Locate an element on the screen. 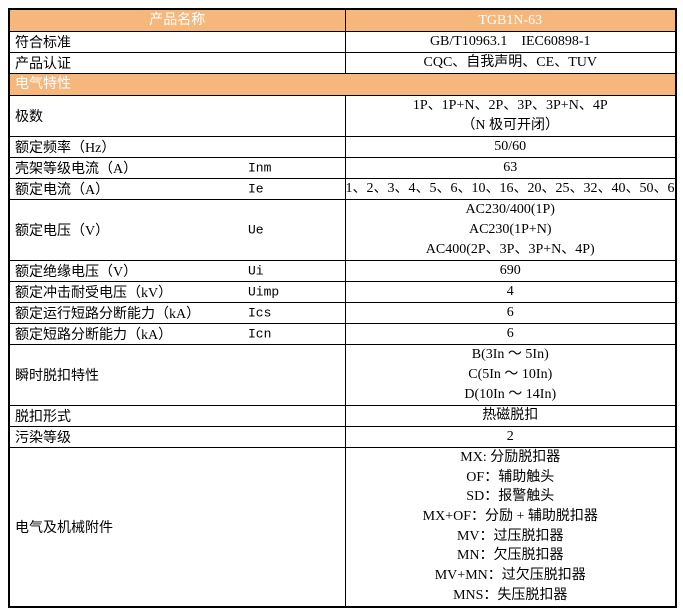 The height and width of the screenshot is (608, 683). row-value-cell: B(3In ～ 5In) C(5In ～ 10In) D(10In ～ 14In) is located at coordinates (510, 375).